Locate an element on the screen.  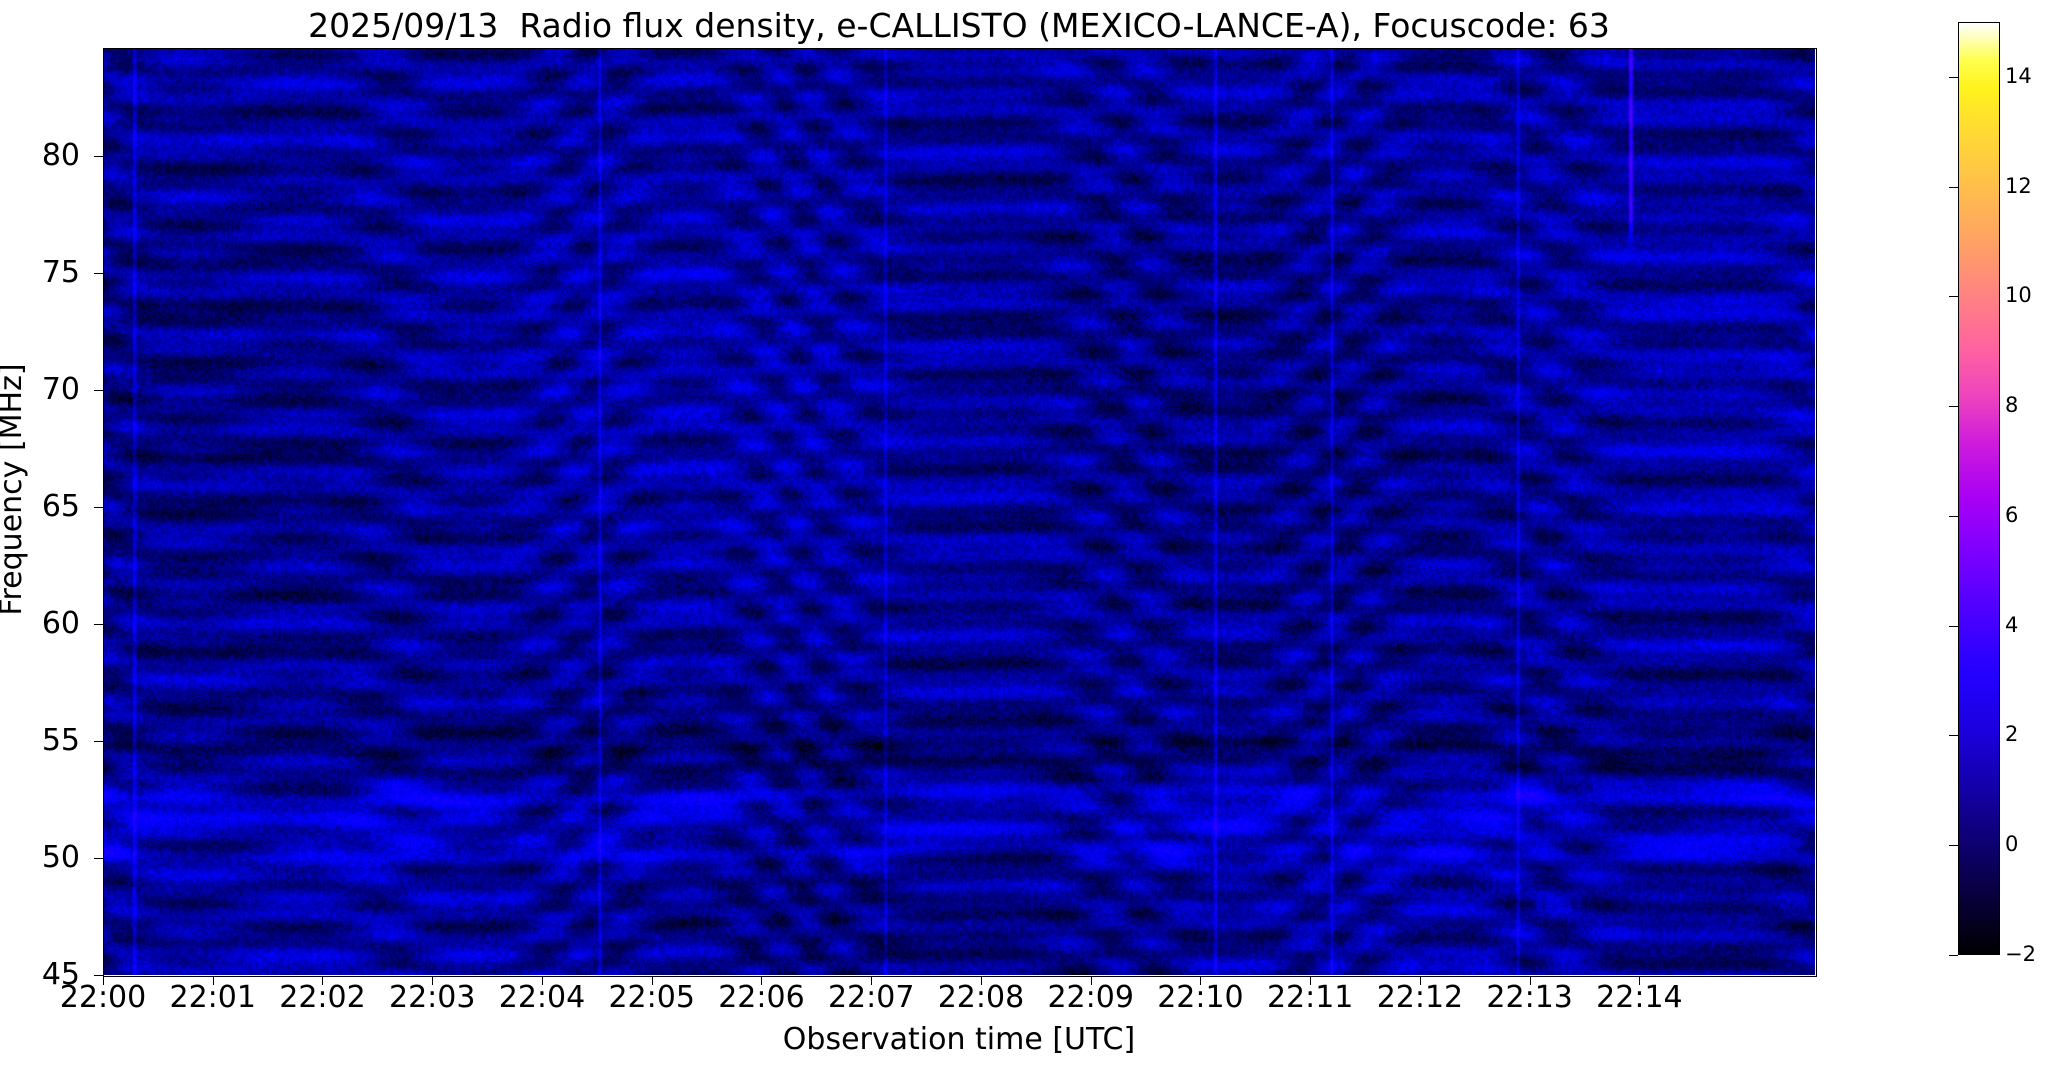
x-tick-label: 22:12 is located at coordinates (1420, 997).